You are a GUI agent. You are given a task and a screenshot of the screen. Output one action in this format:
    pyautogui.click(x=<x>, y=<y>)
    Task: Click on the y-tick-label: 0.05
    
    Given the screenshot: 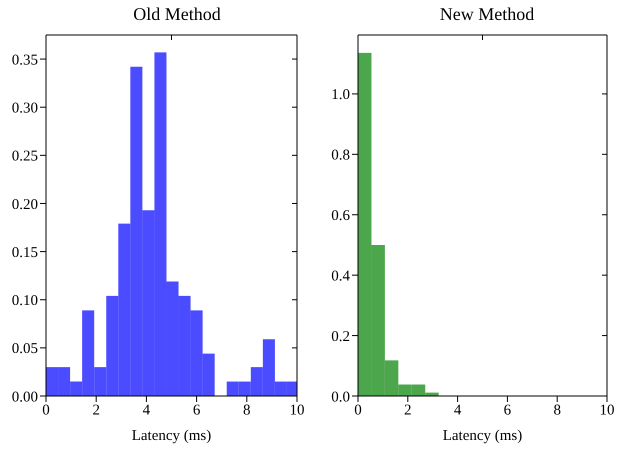 What is the action you would take?
    pyautogui.click(x=25, y=349)
    